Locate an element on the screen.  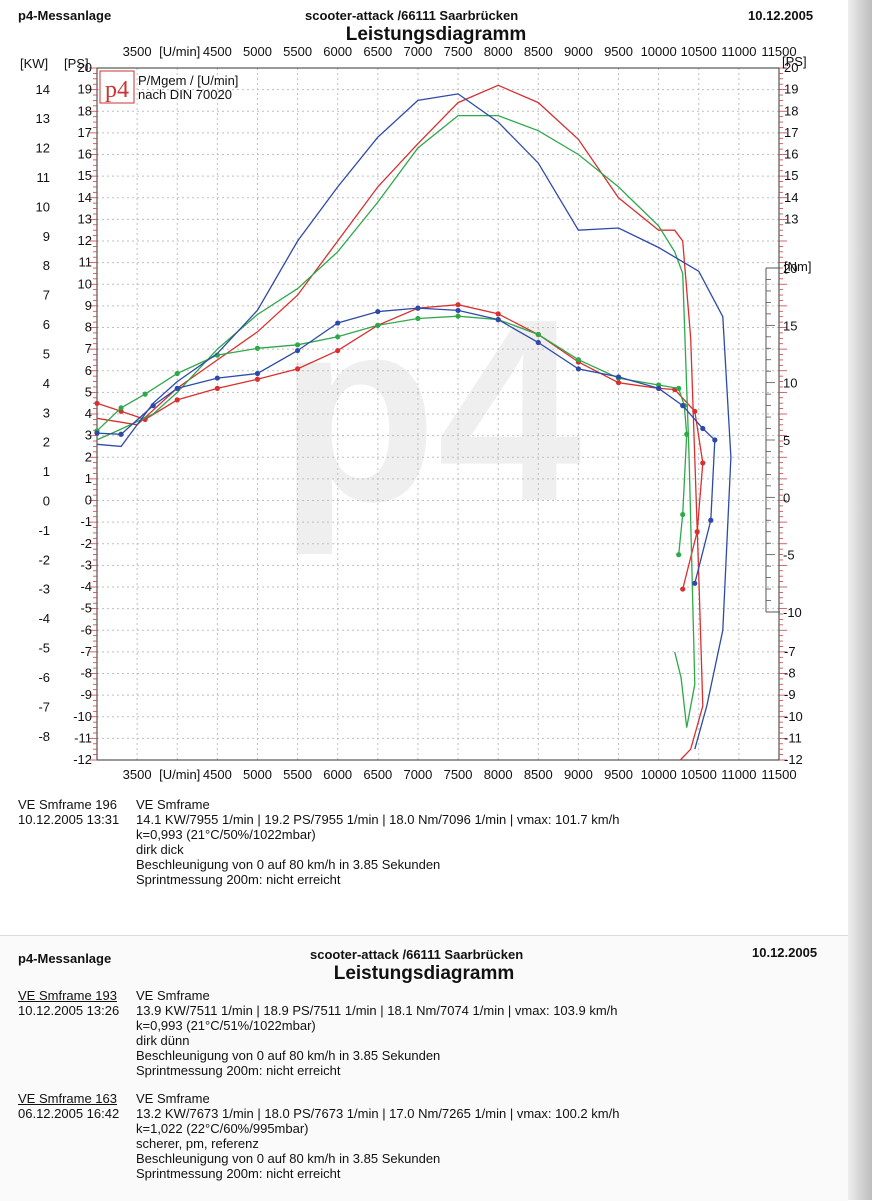
x-tick-label-bottom: 8000 is located at coordinates (498, 774).